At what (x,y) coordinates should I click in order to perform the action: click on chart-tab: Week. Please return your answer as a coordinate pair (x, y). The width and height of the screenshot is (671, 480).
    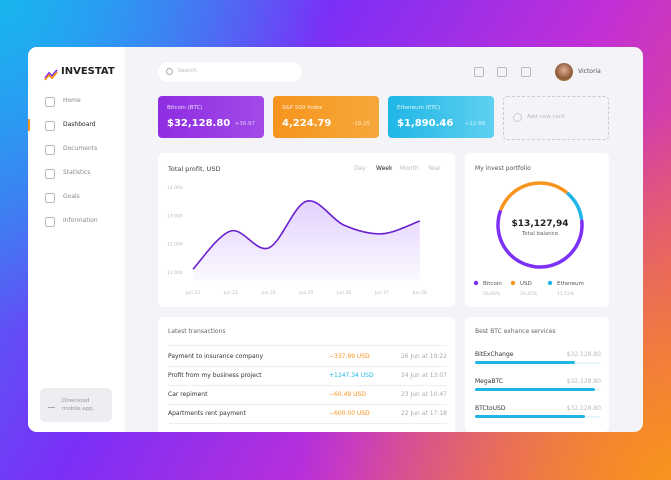
    Looking at the image, I should click on (384, 168).